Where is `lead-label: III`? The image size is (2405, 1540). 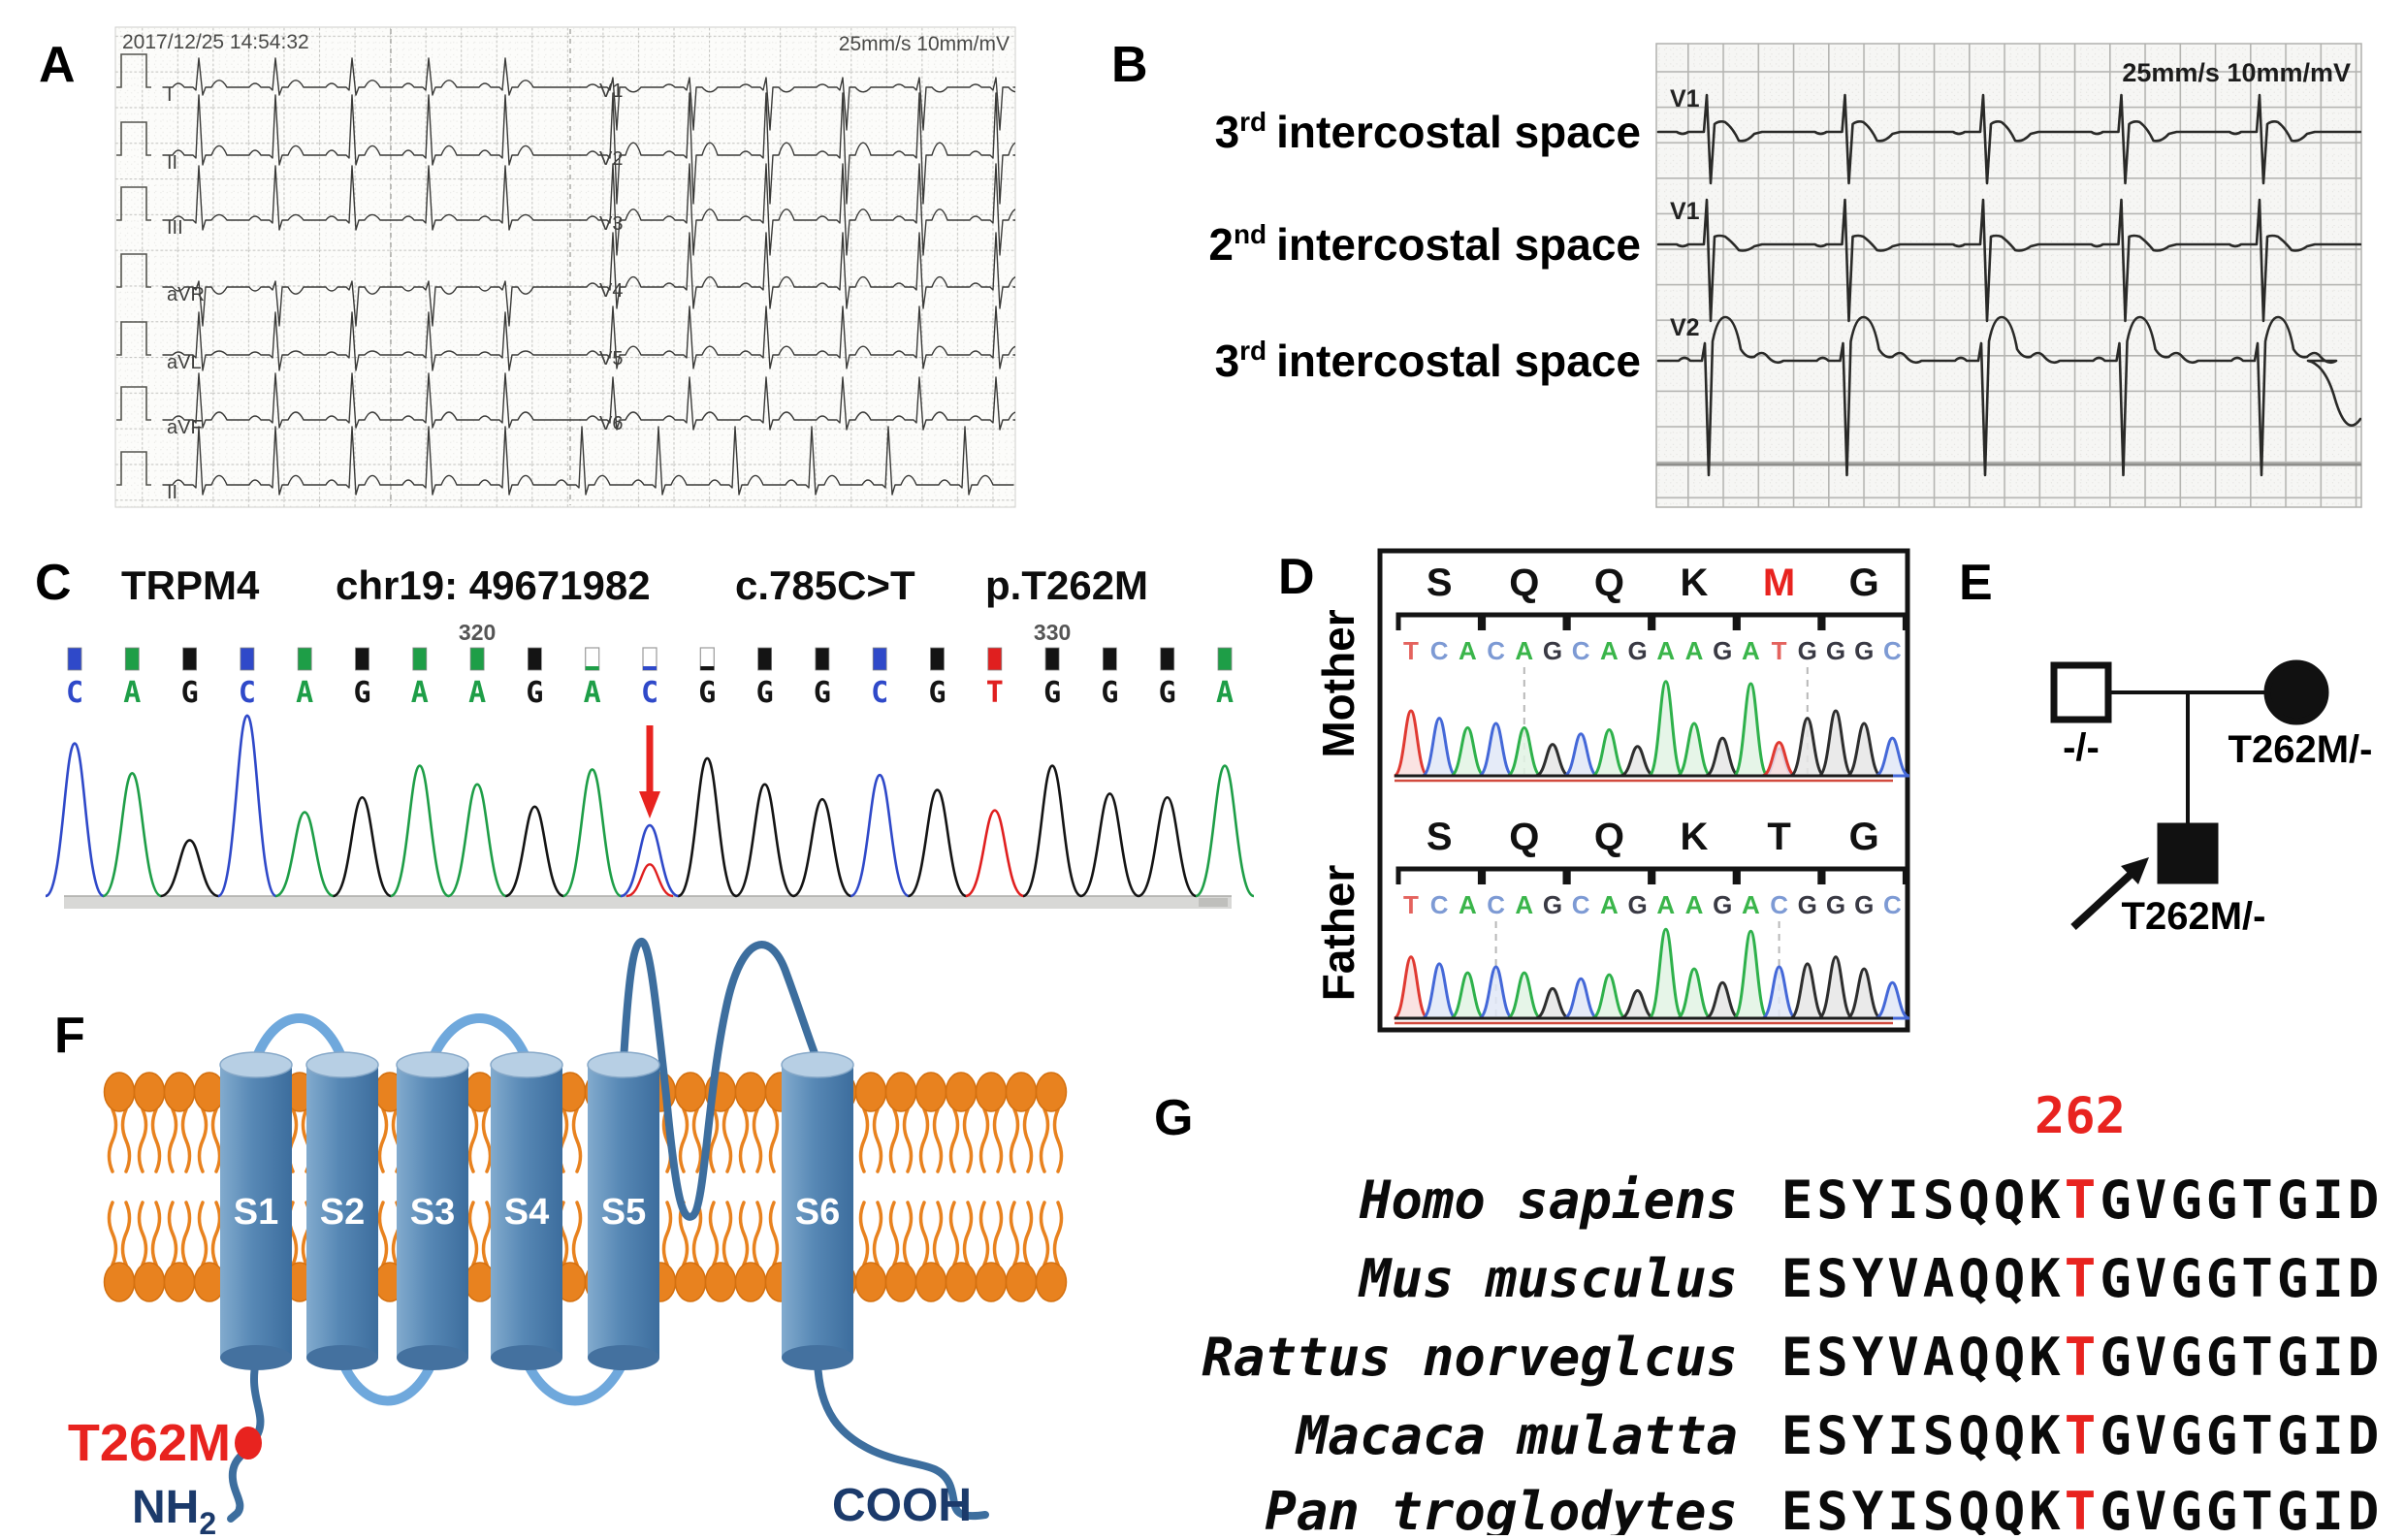
lead-label: III is located at coordinates (175, 228).